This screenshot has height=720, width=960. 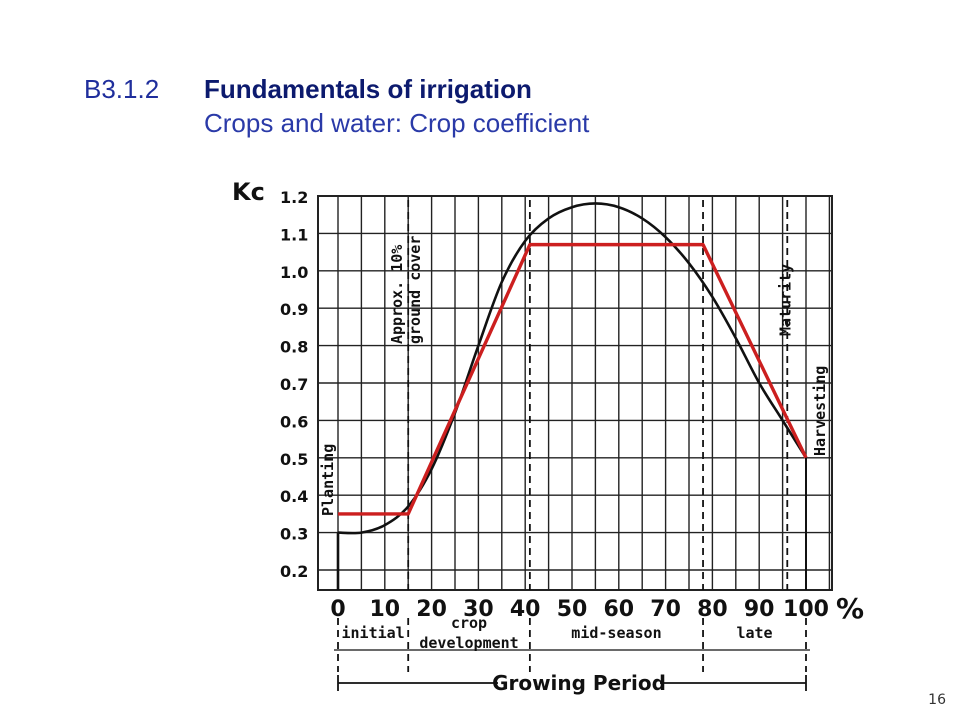 I want to click on x-tick-label: 100, so click(x=806, y=609).